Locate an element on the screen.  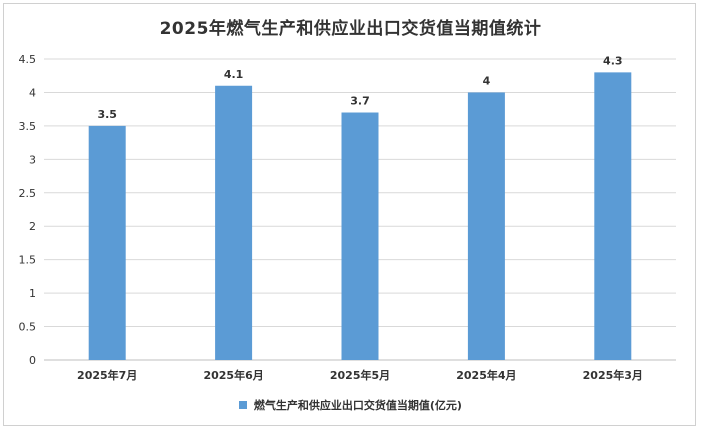
y-tick-label: 3.5 is located at coordinates (28, 126).